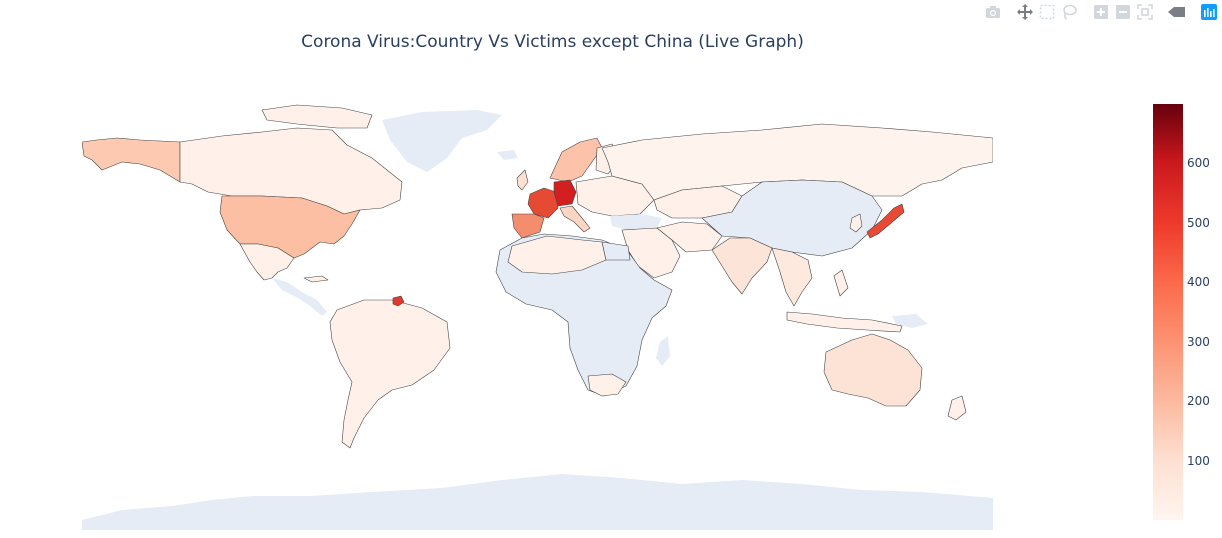  I want to click on region-iceland, so click(507, 155).